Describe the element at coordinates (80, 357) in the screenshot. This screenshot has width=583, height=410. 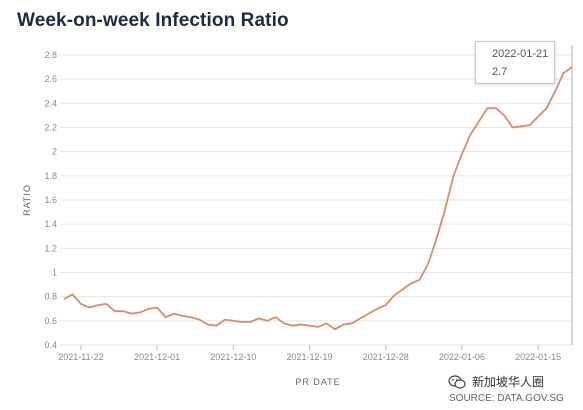
I see `x-tick-label: 2021-11-22` at that location.